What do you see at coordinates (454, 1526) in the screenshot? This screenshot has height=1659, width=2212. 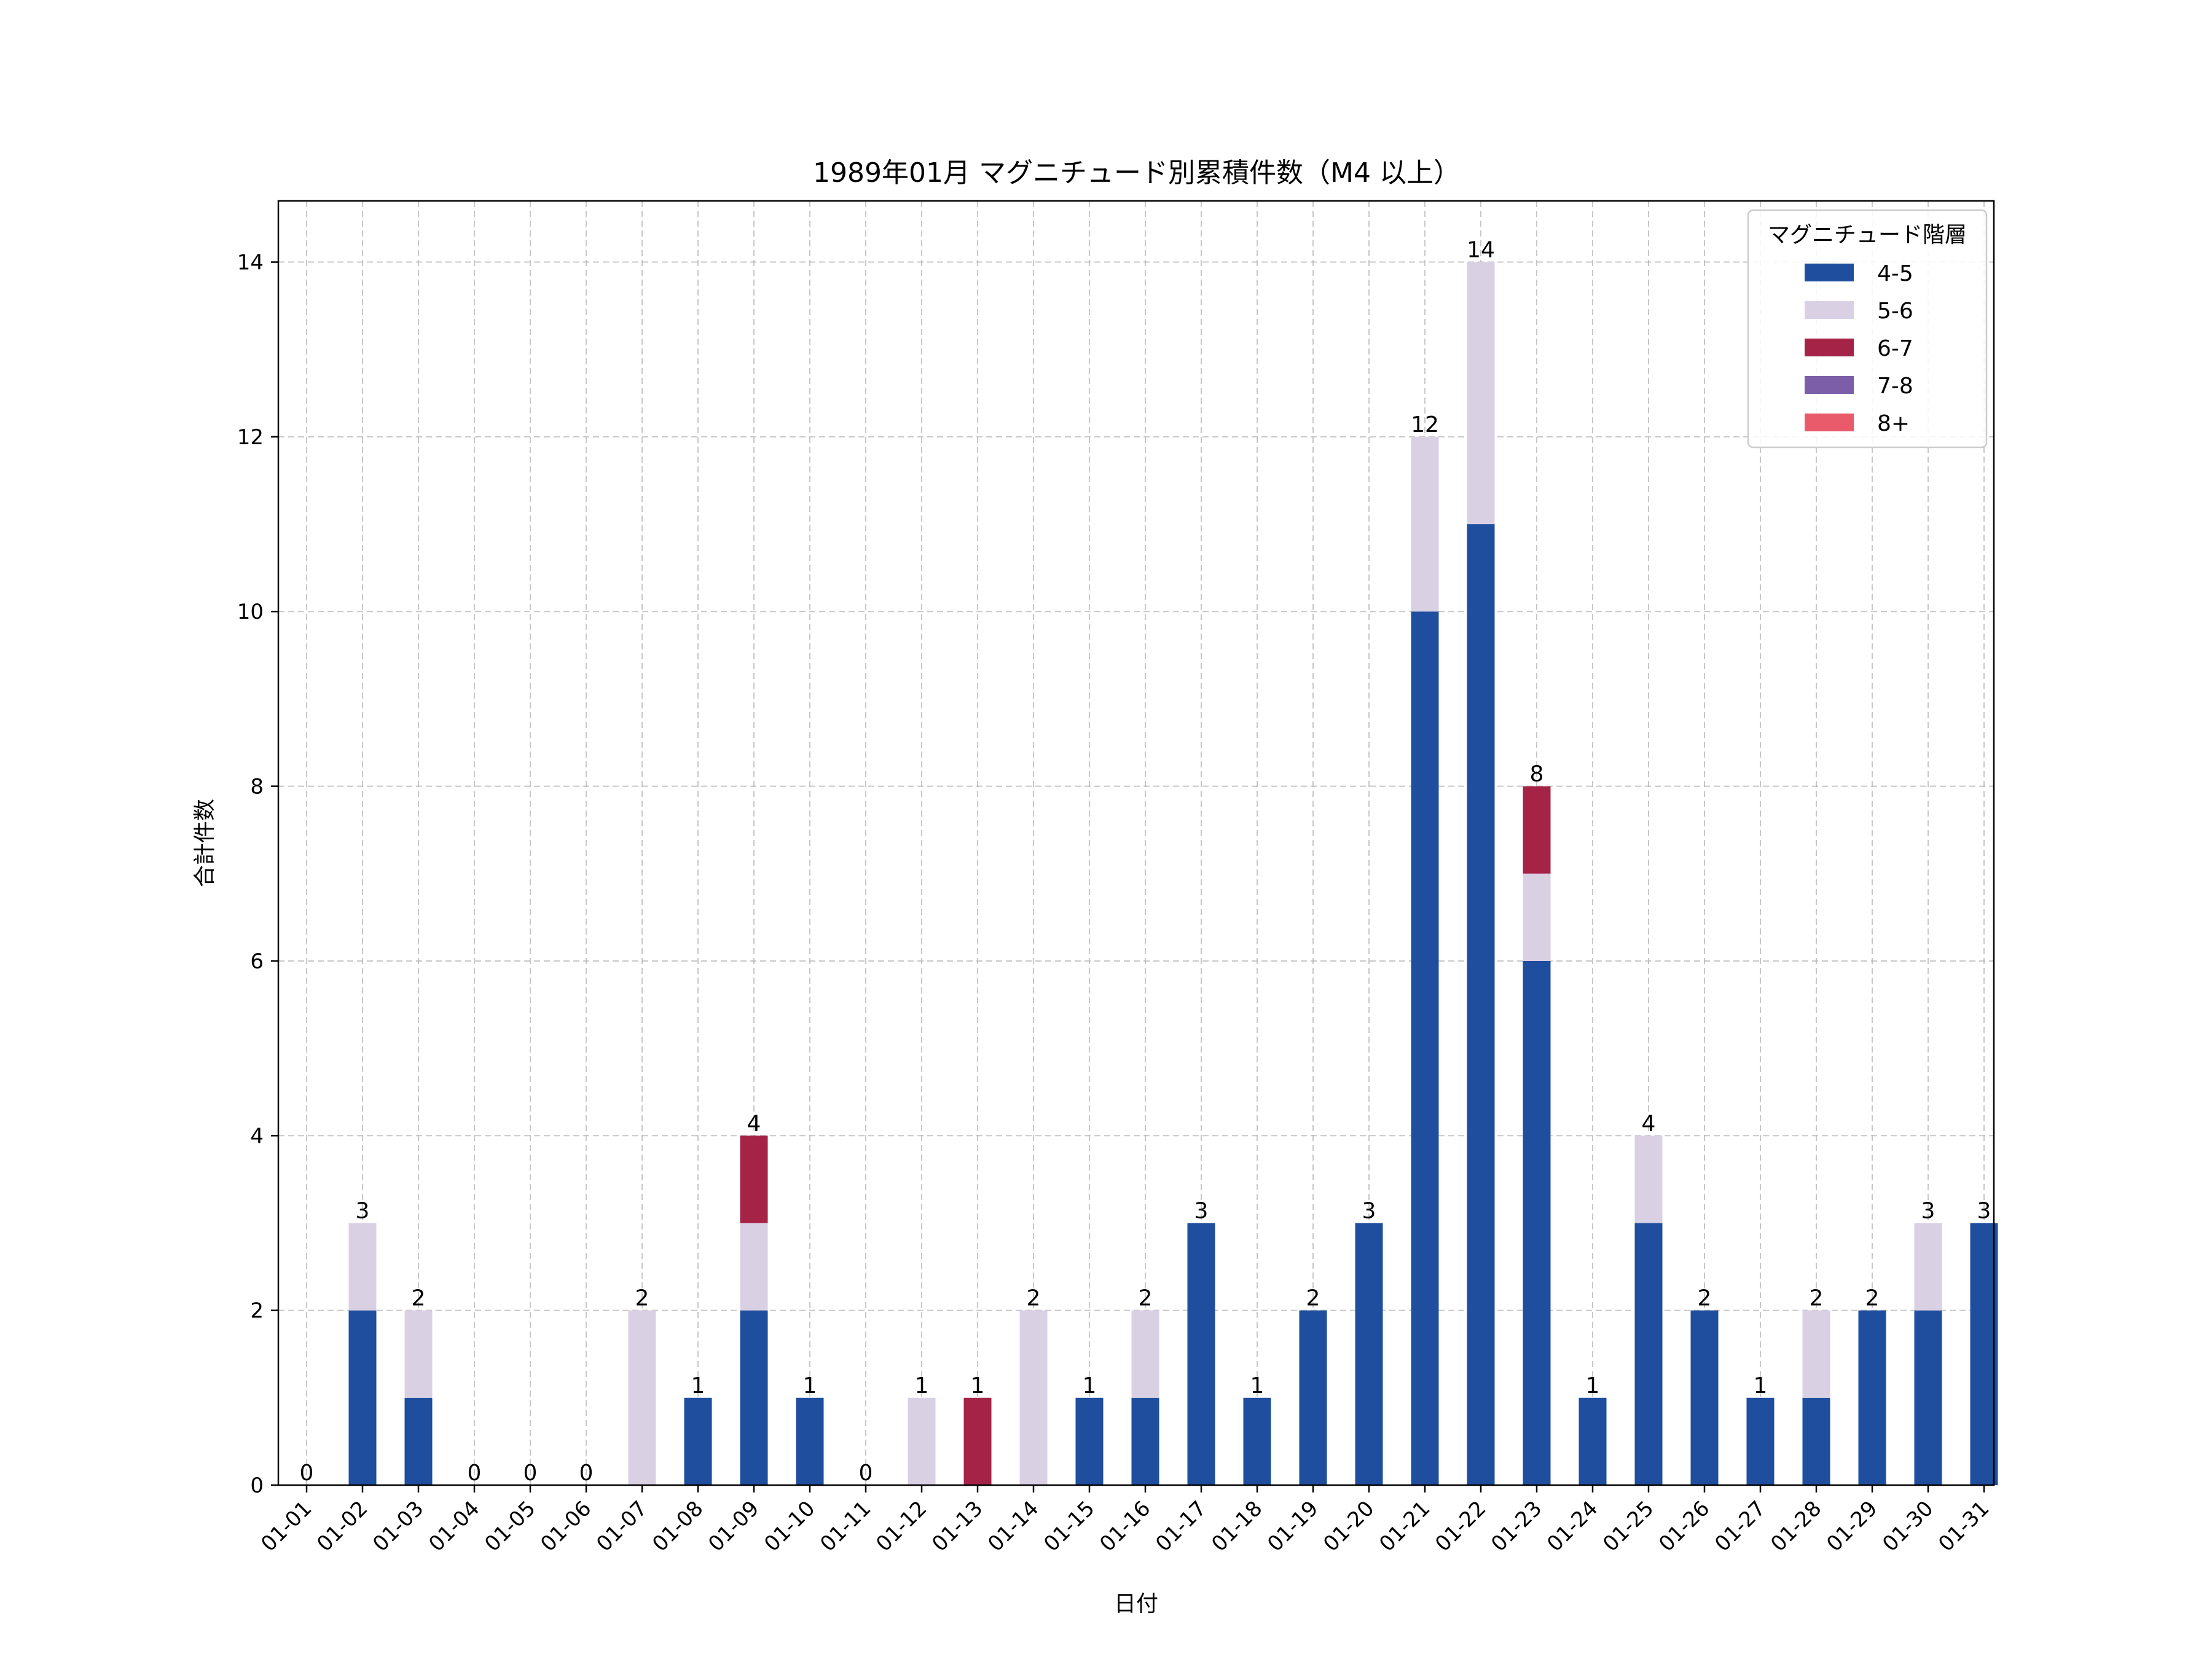 I see `x-tick-label: 01-04` at bounding box center [454, 1526].